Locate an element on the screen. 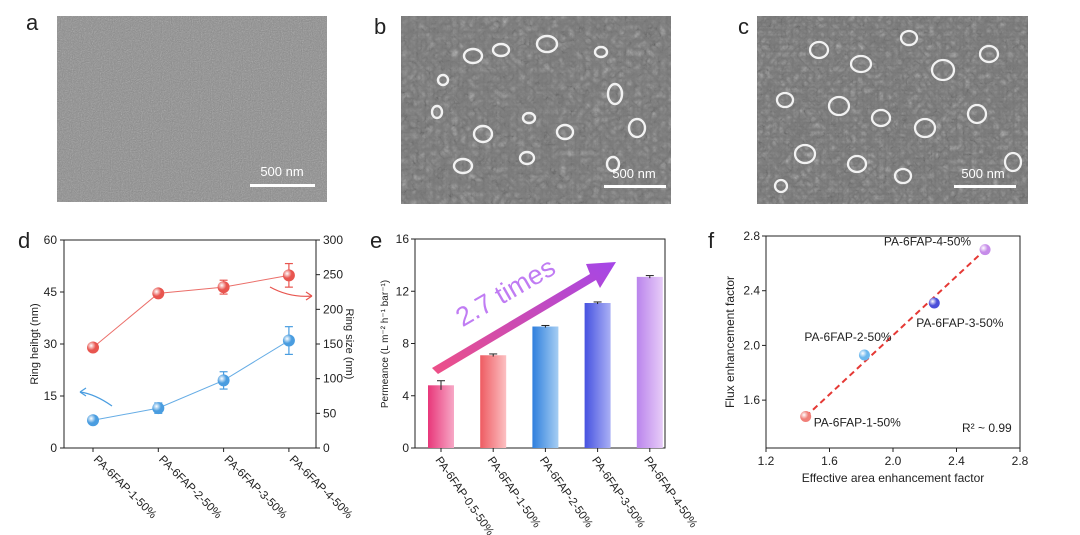  x-tick-label: 2.0 is located at coordinates (893, 461).